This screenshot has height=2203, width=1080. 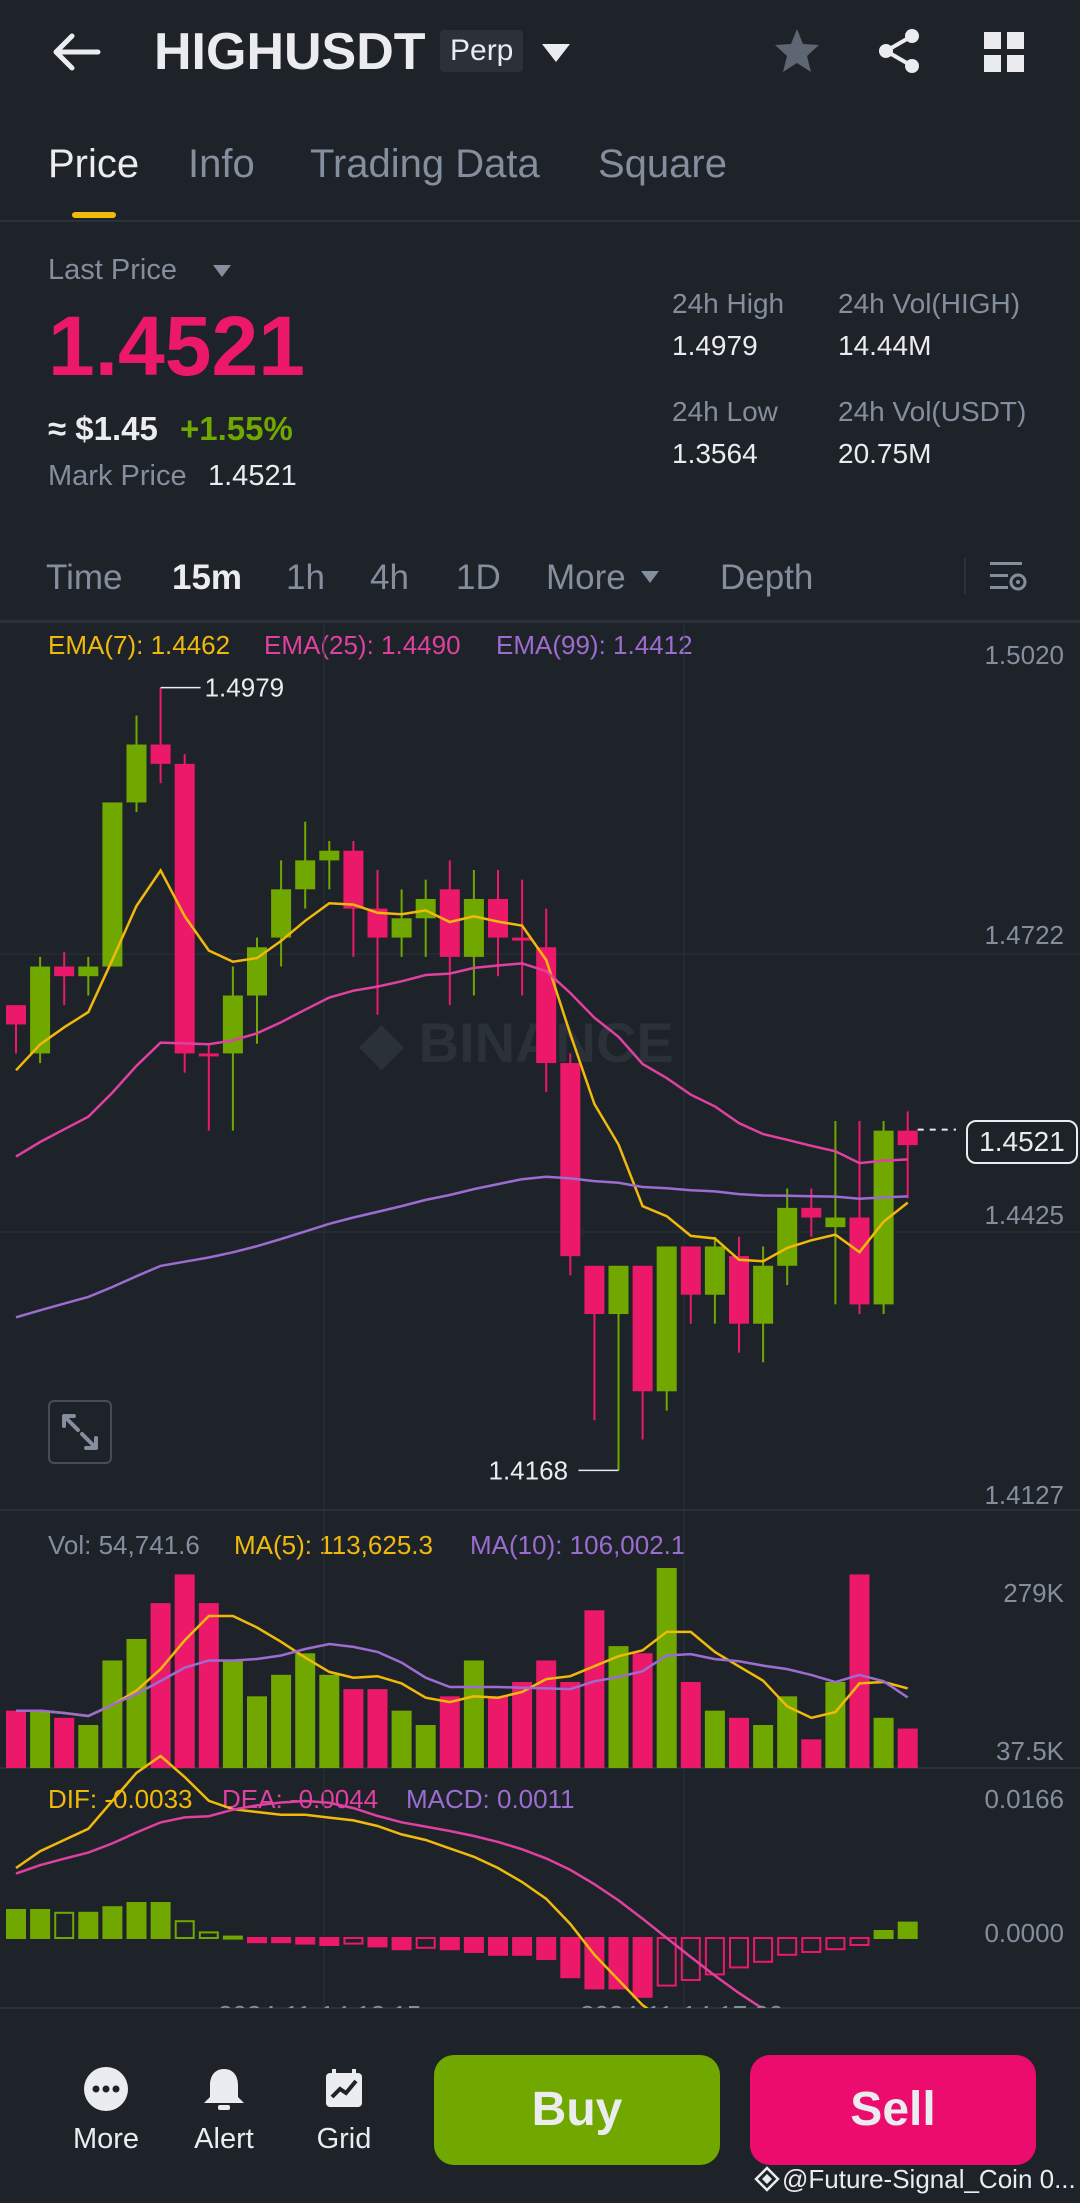 What do you see at coordinates (899, 51) in the screenshot?
I see `share-icon` at bounding box center [899, 51].